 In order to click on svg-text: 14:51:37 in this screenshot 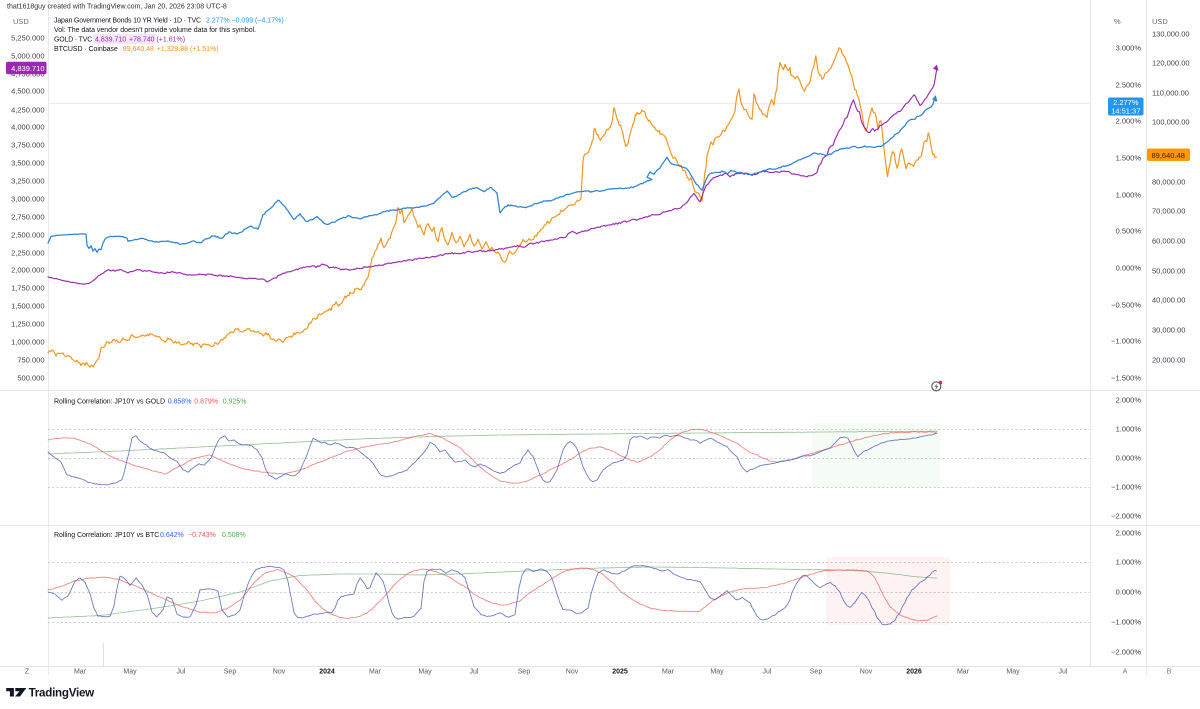, I will do `click(1125, 110)`.